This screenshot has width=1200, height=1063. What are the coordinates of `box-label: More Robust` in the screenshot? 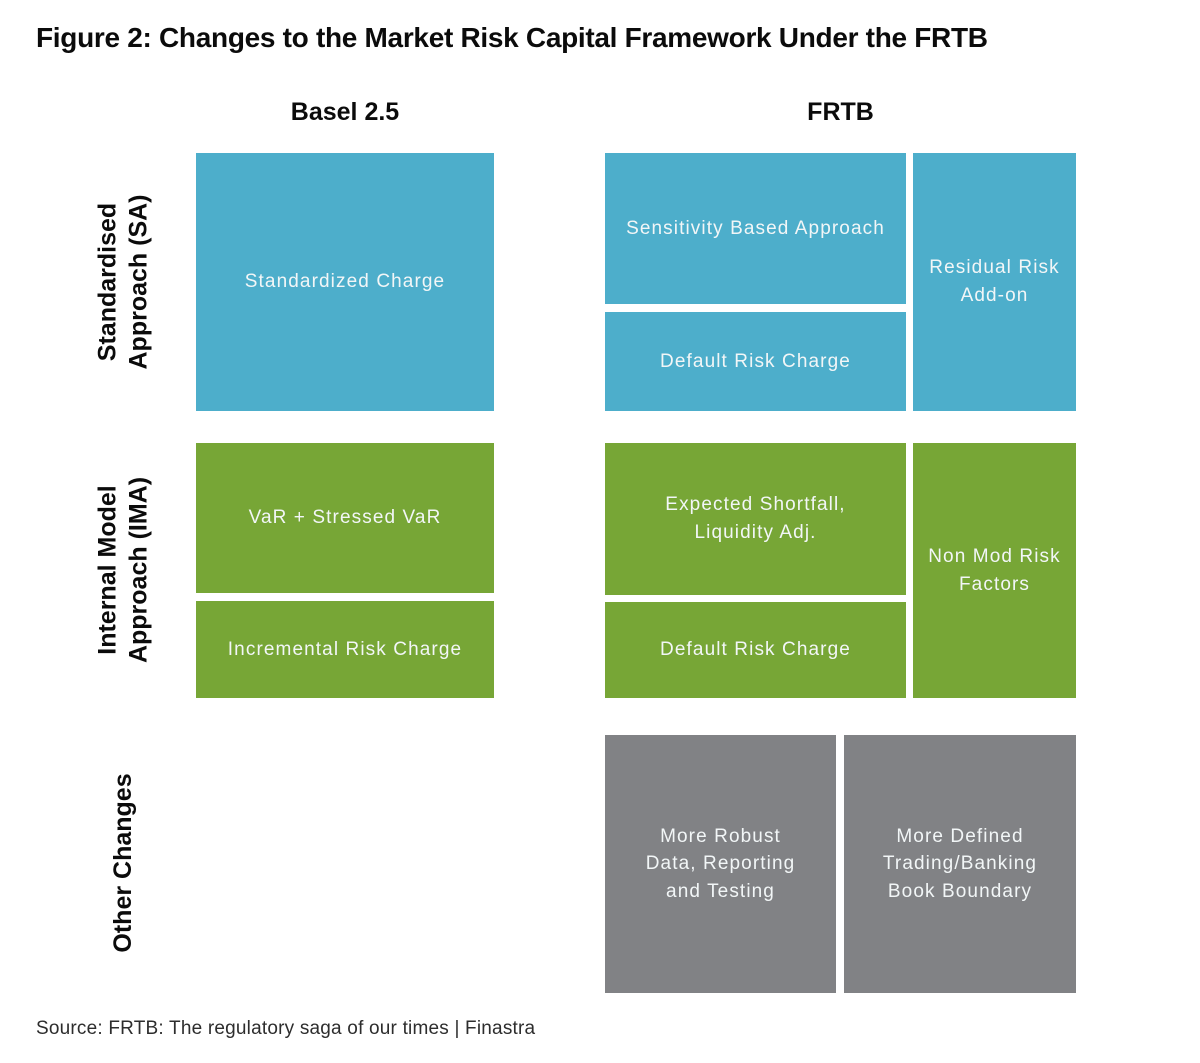 It's located at (720, 836).